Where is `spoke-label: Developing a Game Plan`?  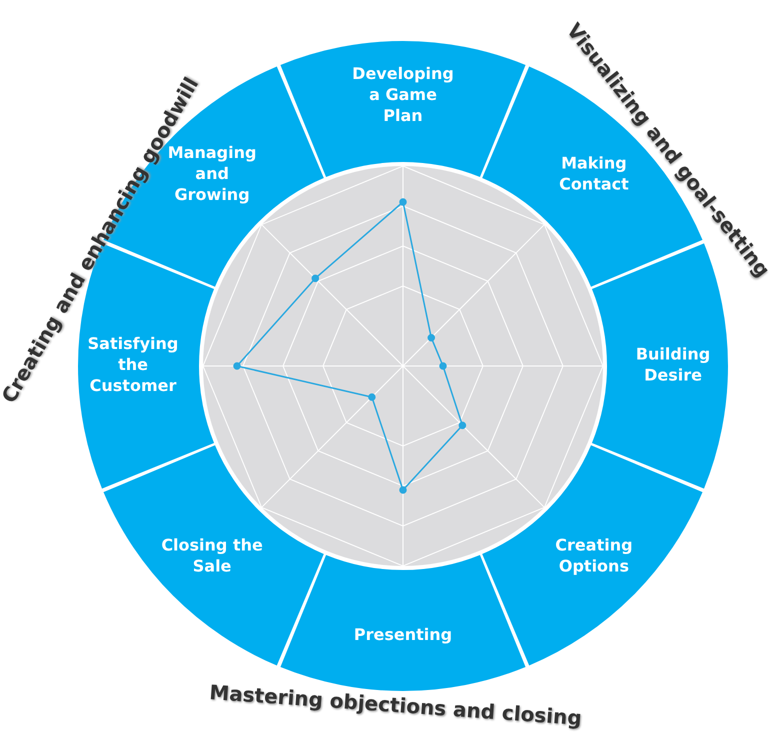
spoke-label: Developing a Game Plan is located at coordinates (403, 95).